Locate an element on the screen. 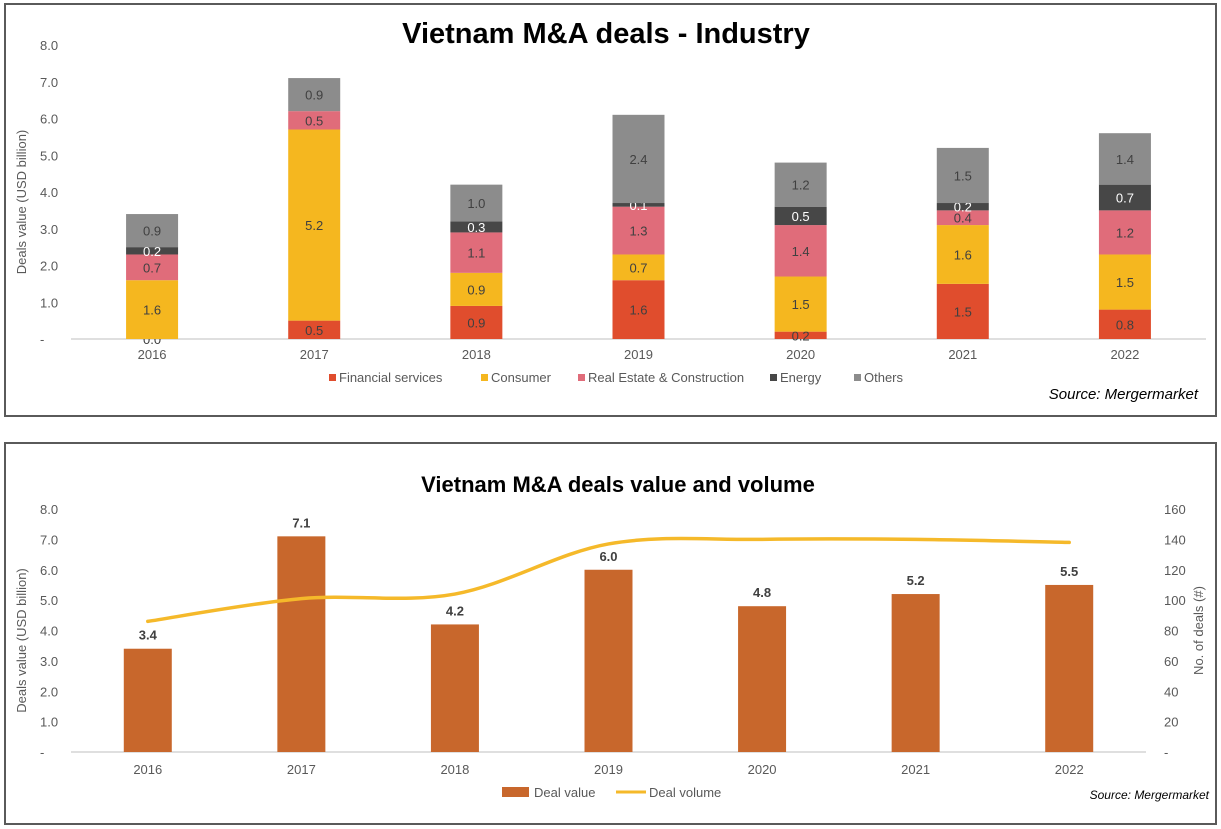 The height and width of the screenshot is (829, 1221). data-label: 1.3 is located at coordinates (638, 231).